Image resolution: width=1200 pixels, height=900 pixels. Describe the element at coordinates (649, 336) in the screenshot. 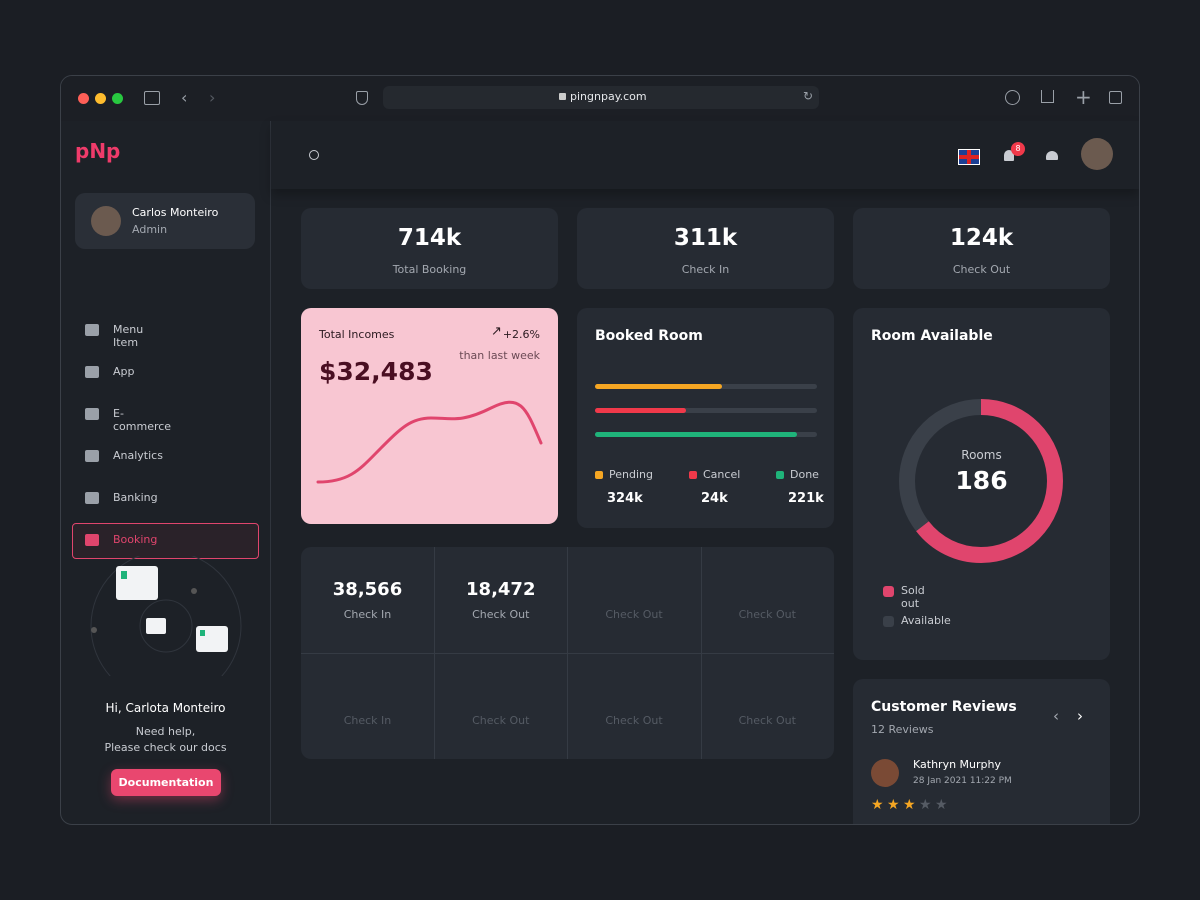

I see `booked-room-title: Booked Room` at that location.